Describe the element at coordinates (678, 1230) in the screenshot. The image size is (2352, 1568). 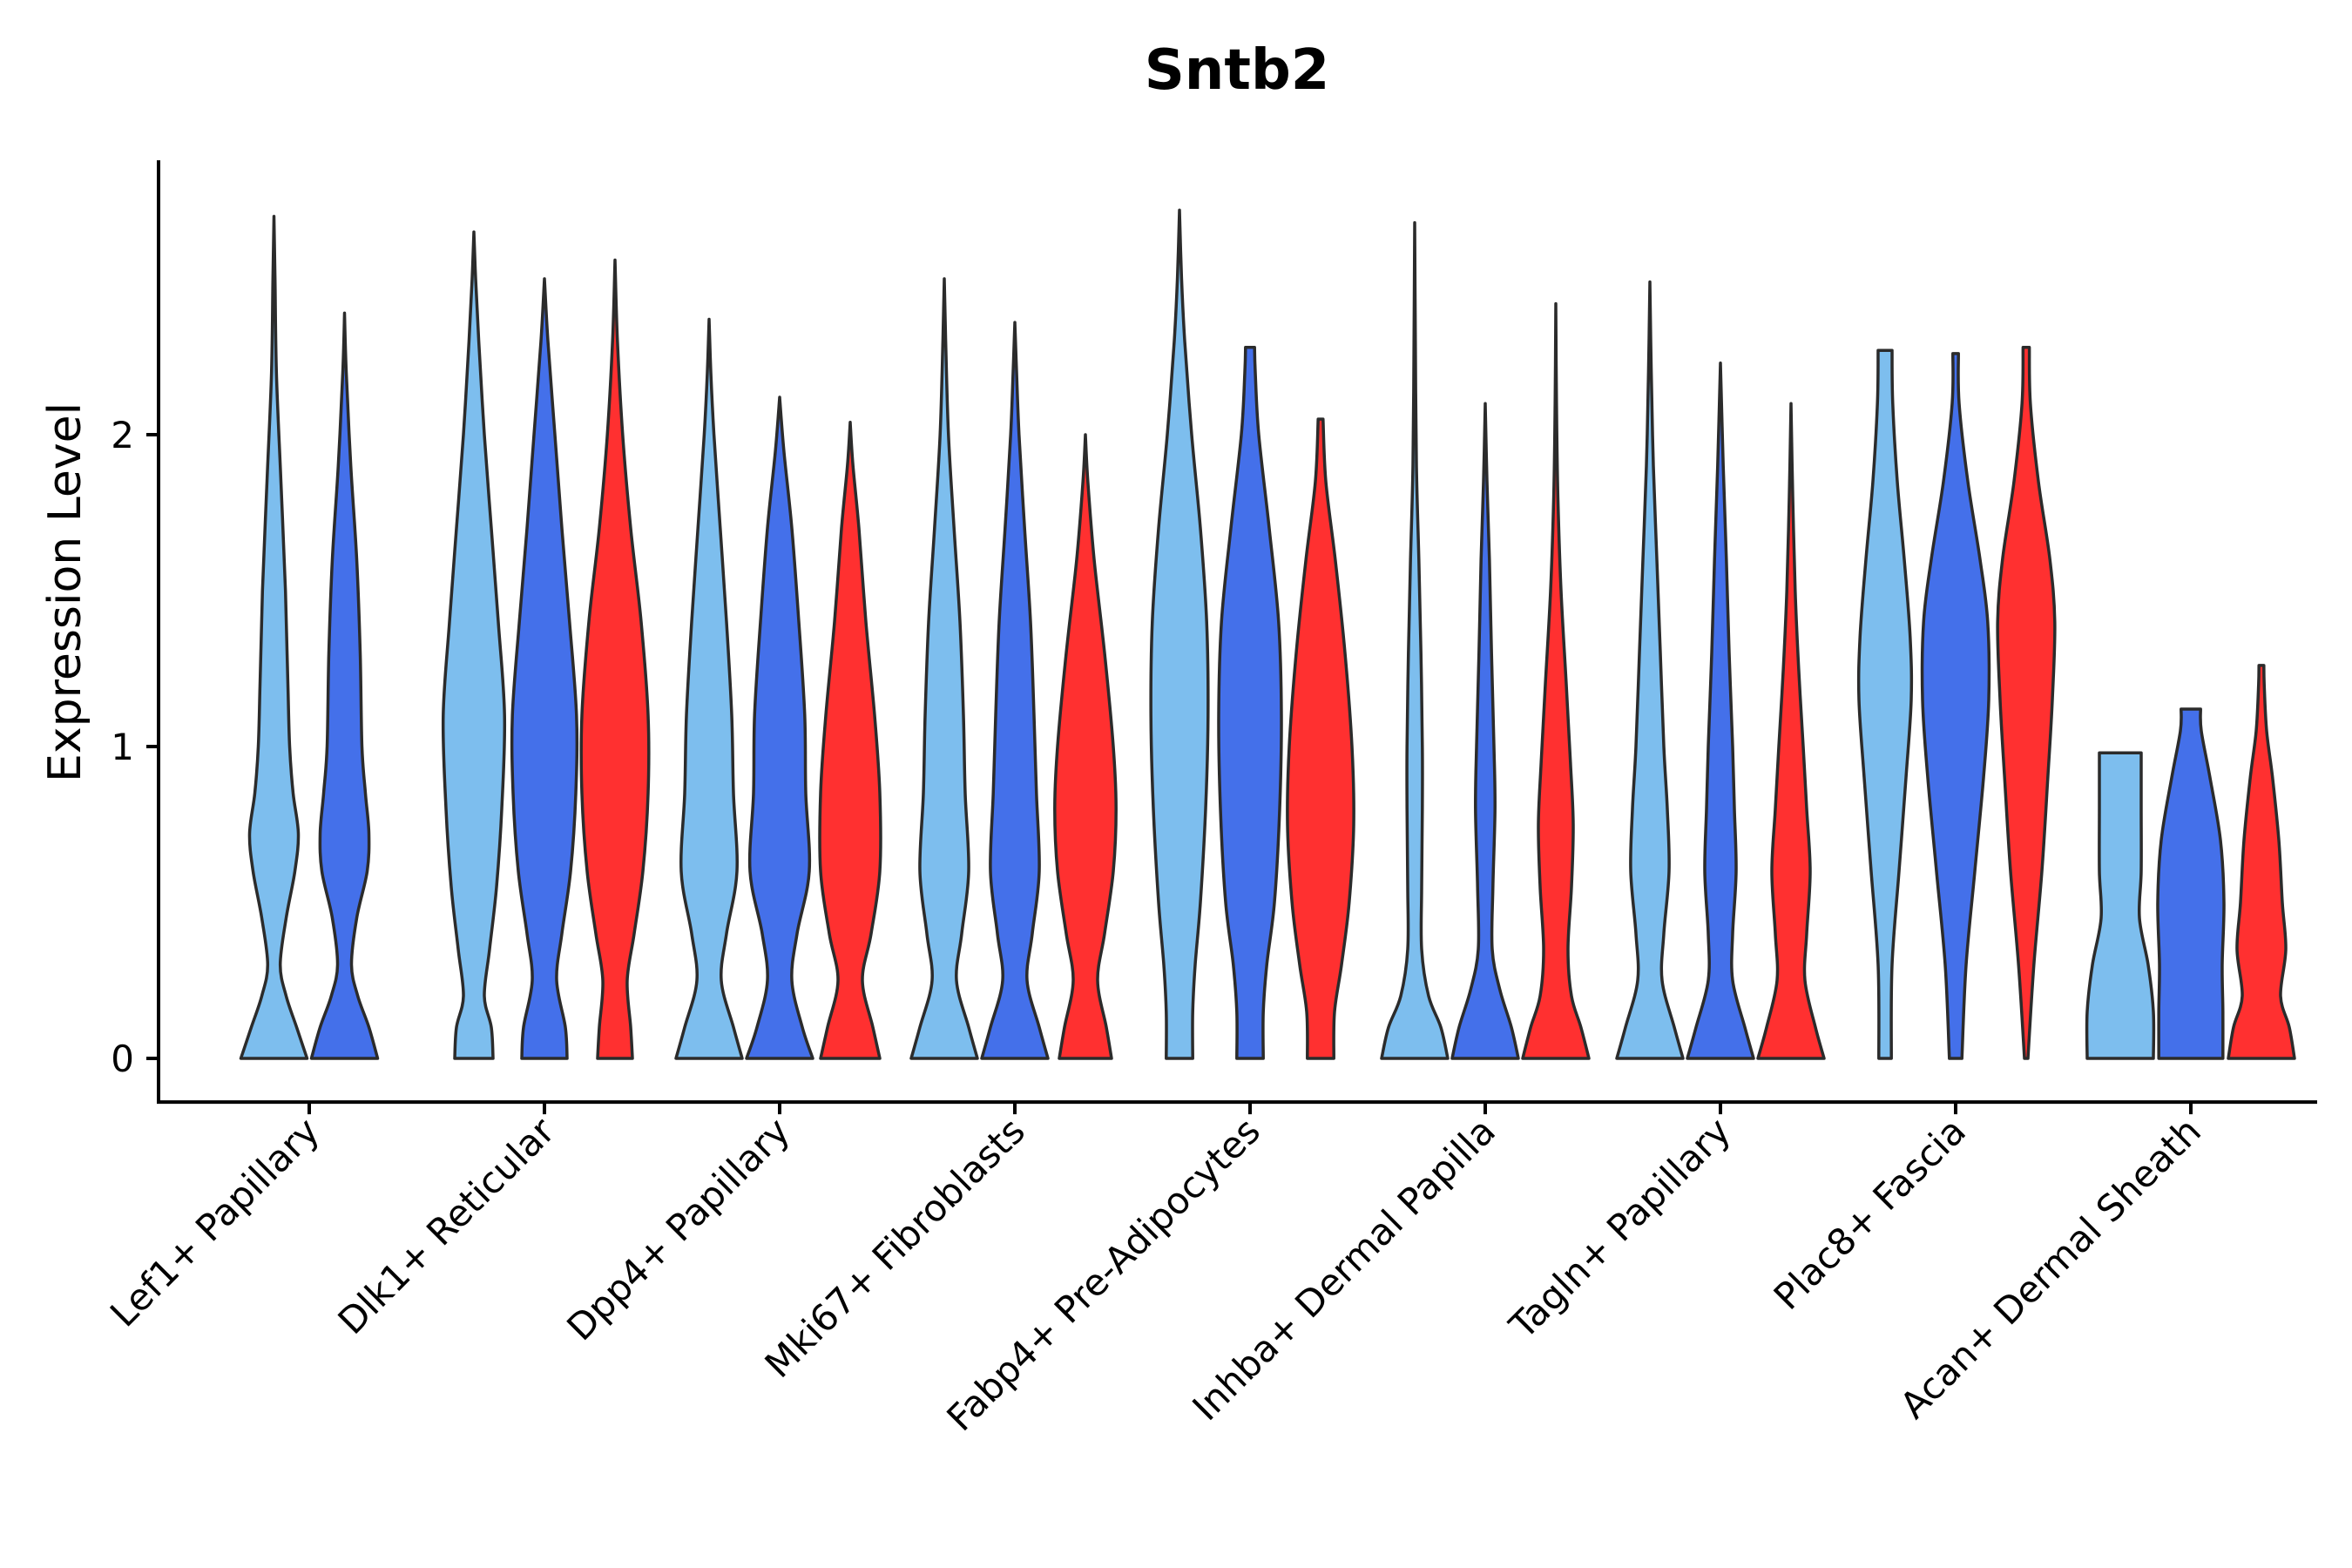
I see `x-tick-label-3: Dpp4+ Papillary` at that location.